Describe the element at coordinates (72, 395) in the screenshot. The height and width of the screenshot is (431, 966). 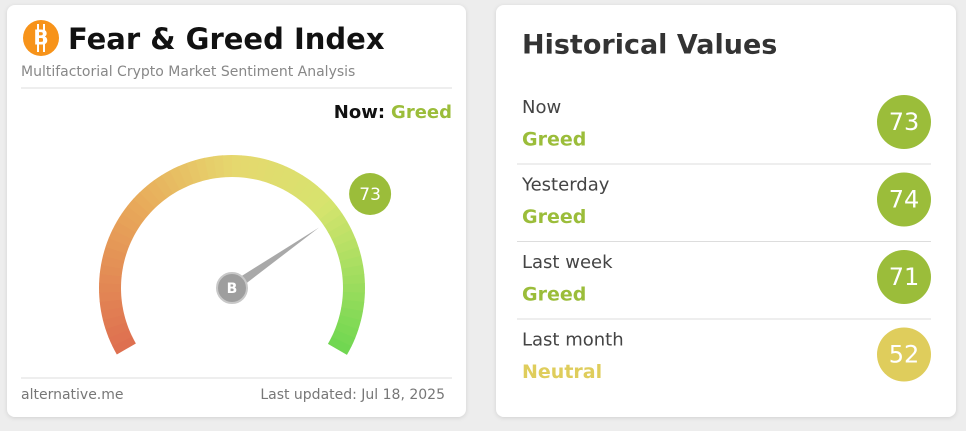
I see `source: alternative.me` at that location.